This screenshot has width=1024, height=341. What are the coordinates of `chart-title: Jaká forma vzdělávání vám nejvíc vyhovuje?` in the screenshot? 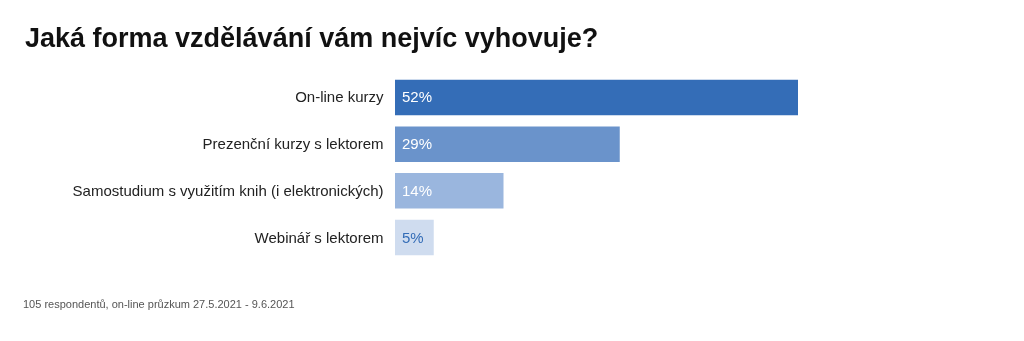 It's located at (312, 38).